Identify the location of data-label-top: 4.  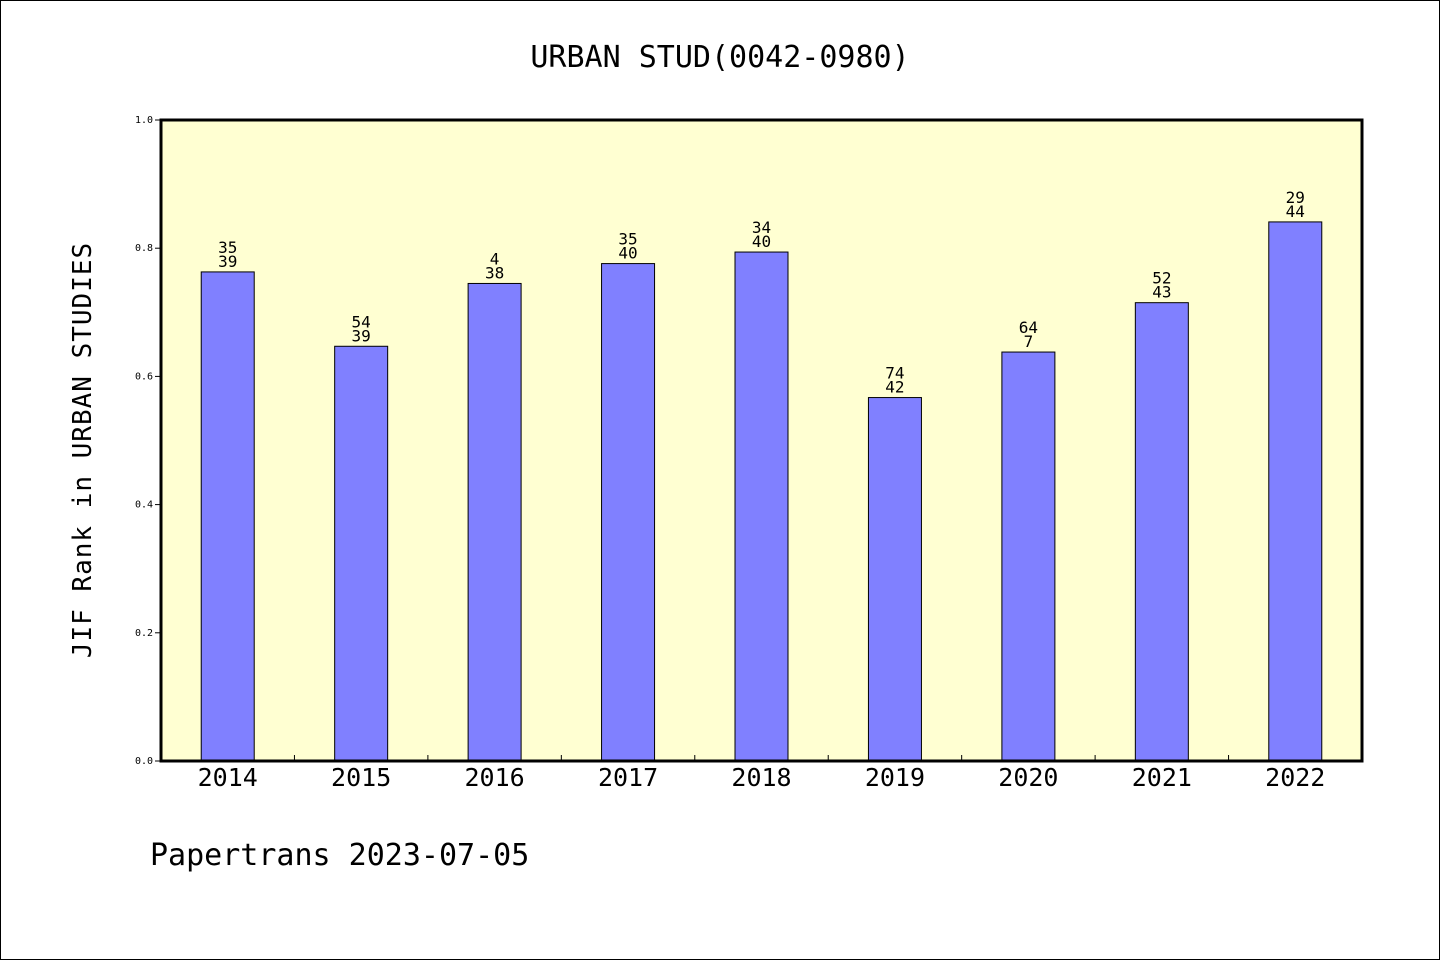
(495, 258).